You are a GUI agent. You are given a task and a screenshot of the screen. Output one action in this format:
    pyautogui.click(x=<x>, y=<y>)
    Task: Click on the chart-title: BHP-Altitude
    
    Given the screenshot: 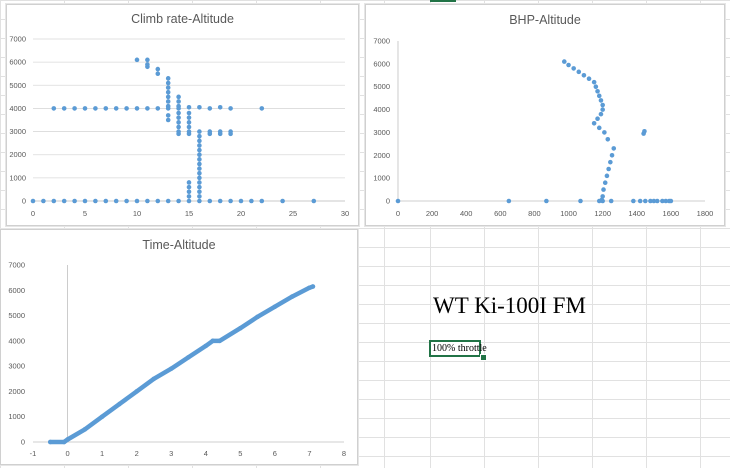 What is the action you would take?
    pyautogui.click(x=545, y=20)
    